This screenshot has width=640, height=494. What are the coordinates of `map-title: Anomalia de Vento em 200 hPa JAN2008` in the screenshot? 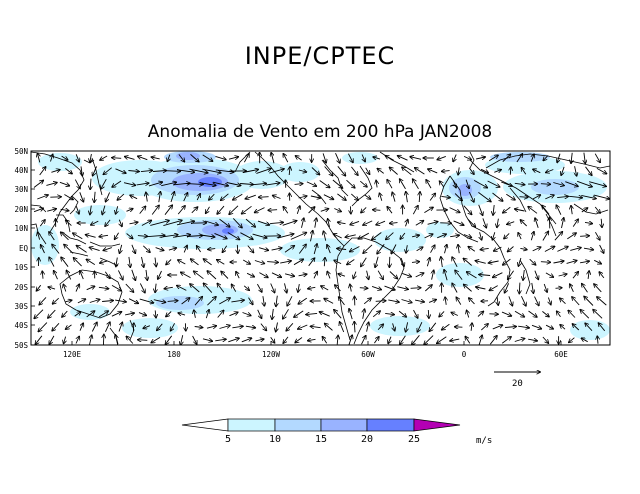 It's located at (320, 132).